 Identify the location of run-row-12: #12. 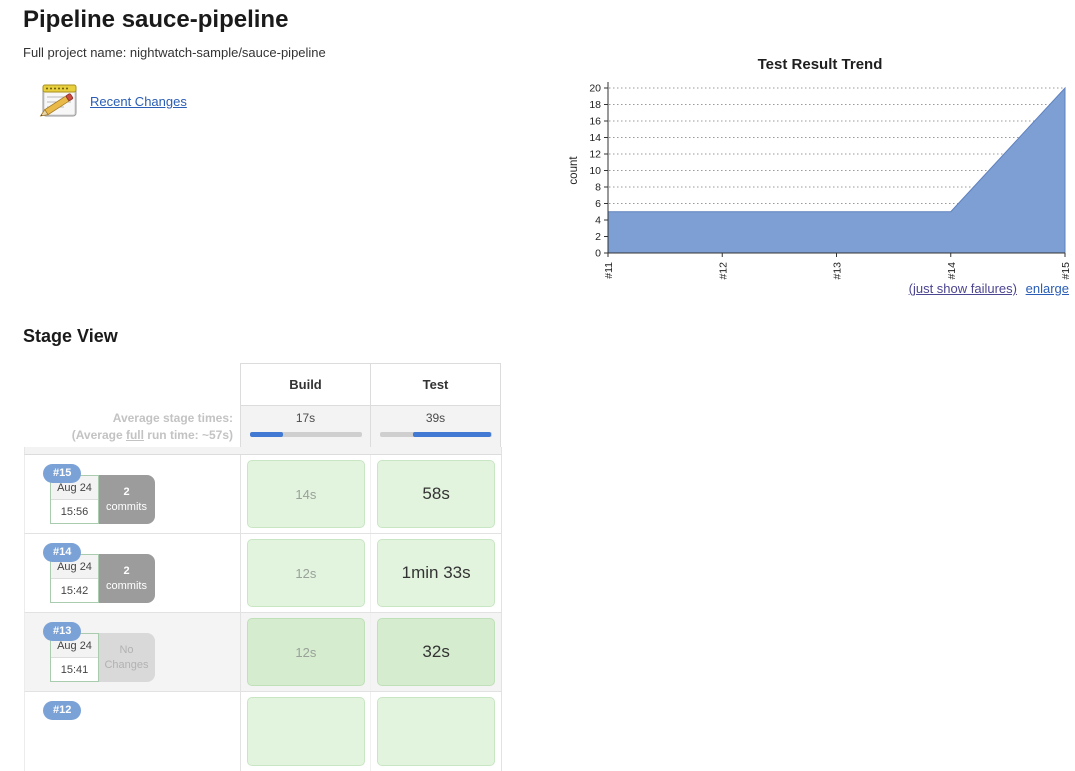
(263, 731).